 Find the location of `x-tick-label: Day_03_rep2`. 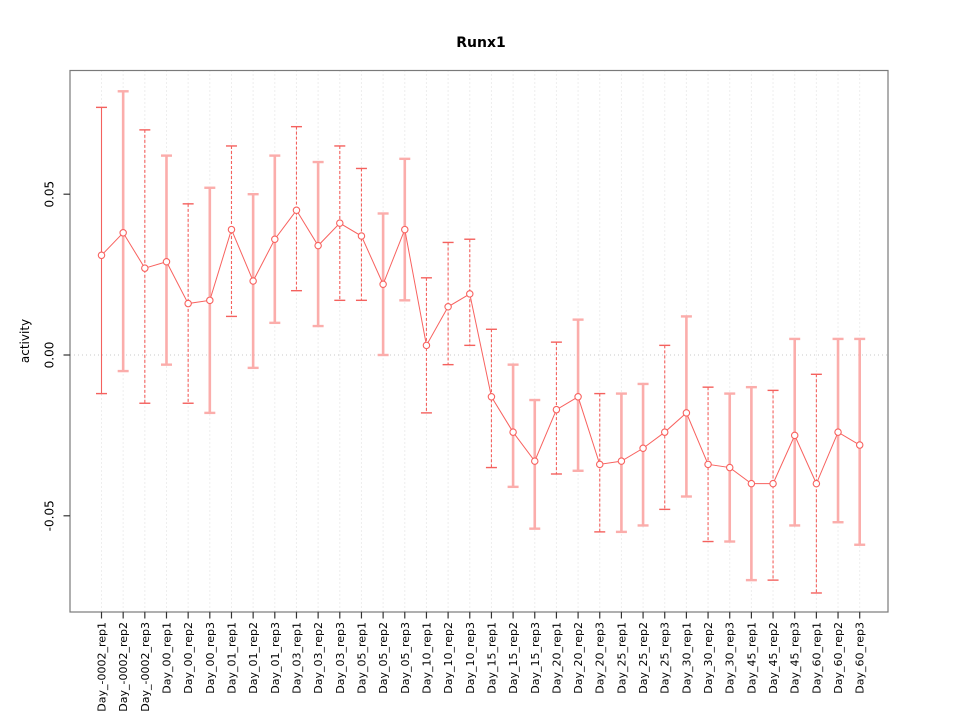

x-tick-label: Day_03_rep2 is located at coordinates (318, 658).